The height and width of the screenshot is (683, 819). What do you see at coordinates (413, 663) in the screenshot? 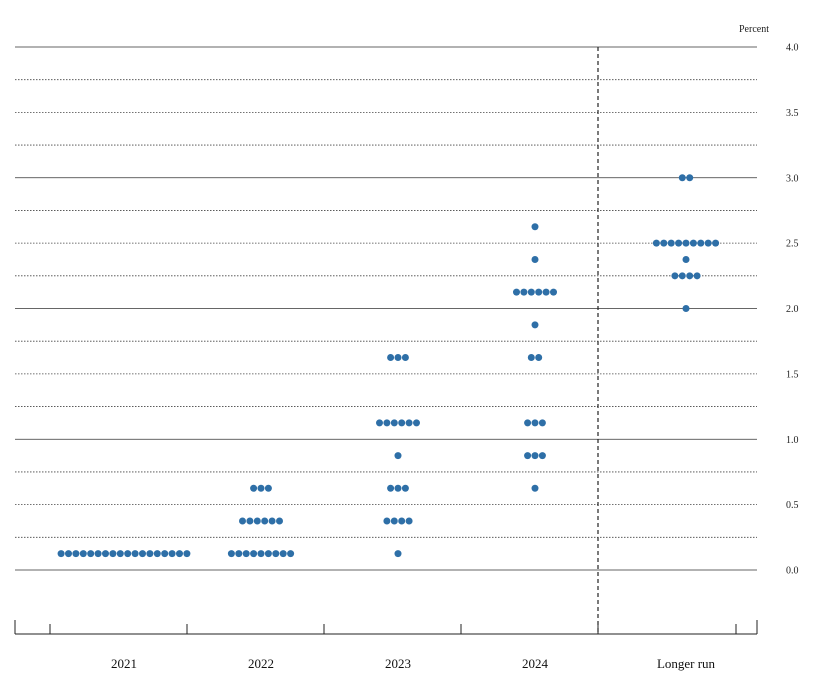
I see `x-category-labels: 2021 2022 2023 2024 Longer run` at bounding box center [413, 663].